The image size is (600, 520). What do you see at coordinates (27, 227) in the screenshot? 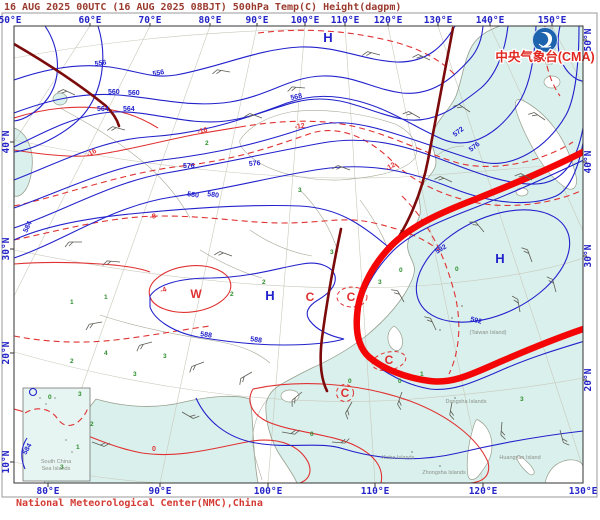
I see `height-label: 584` at bounding box center [27, 227].